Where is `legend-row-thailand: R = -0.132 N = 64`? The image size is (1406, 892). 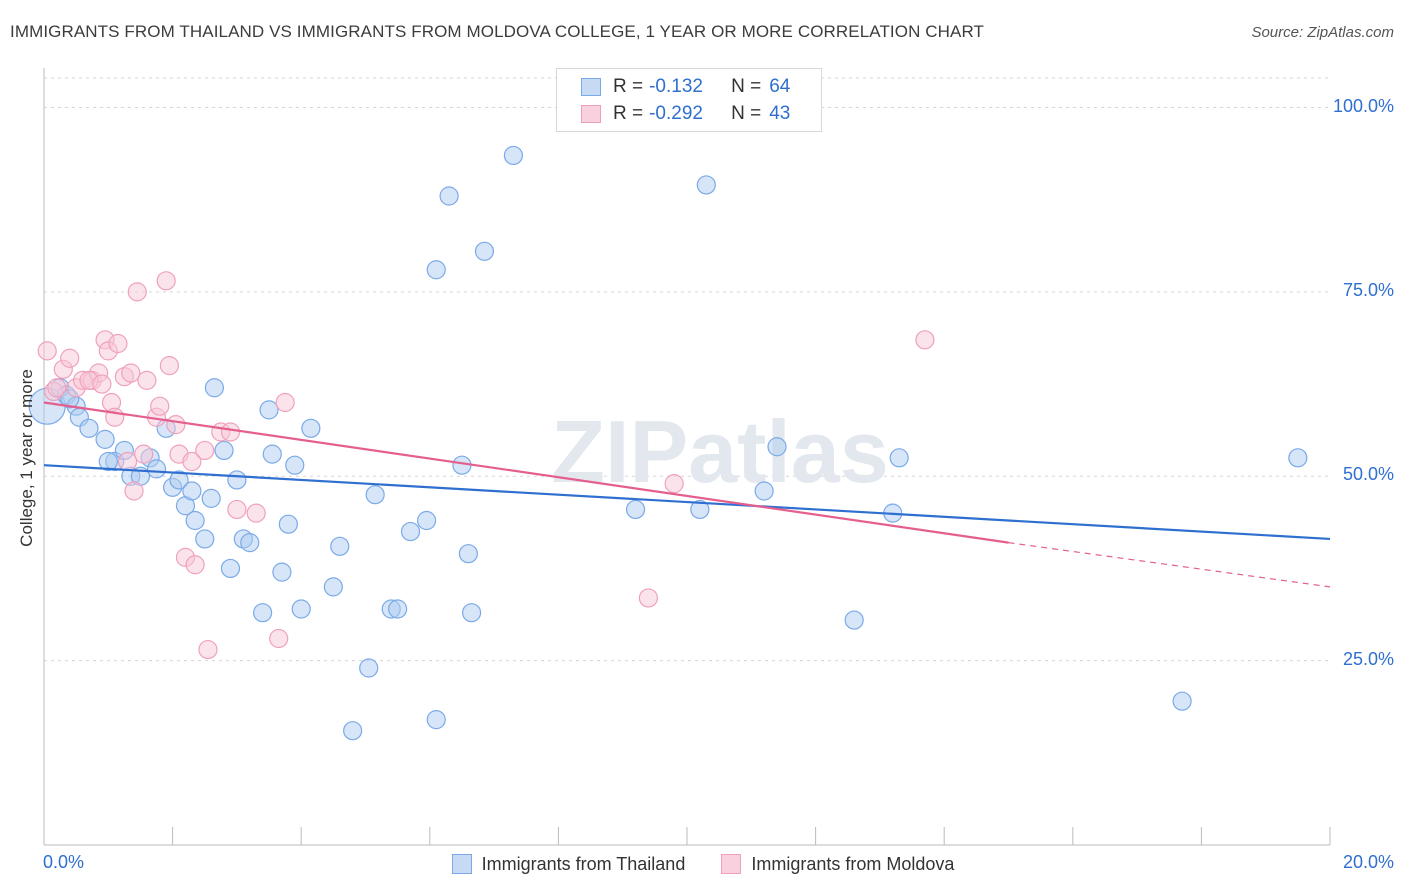
legend-row-thailand: R = -0.132 N = 64 is located at coordinates (685, 87).